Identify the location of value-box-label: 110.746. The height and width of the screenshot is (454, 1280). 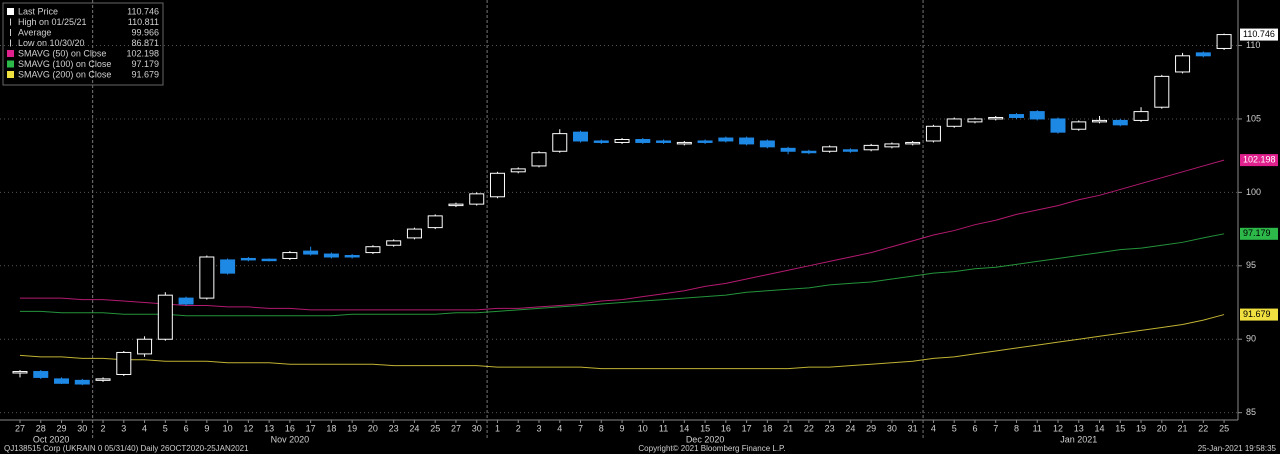
(1259, 34).